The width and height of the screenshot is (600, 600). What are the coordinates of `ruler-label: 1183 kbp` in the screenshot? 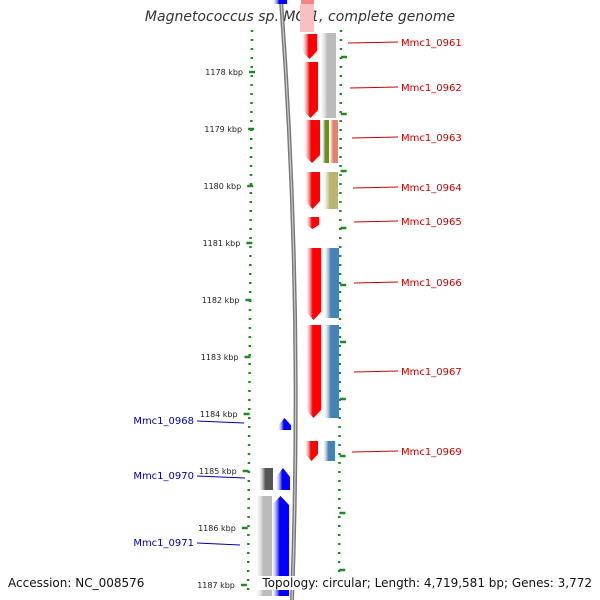 It's located at (220, 357).